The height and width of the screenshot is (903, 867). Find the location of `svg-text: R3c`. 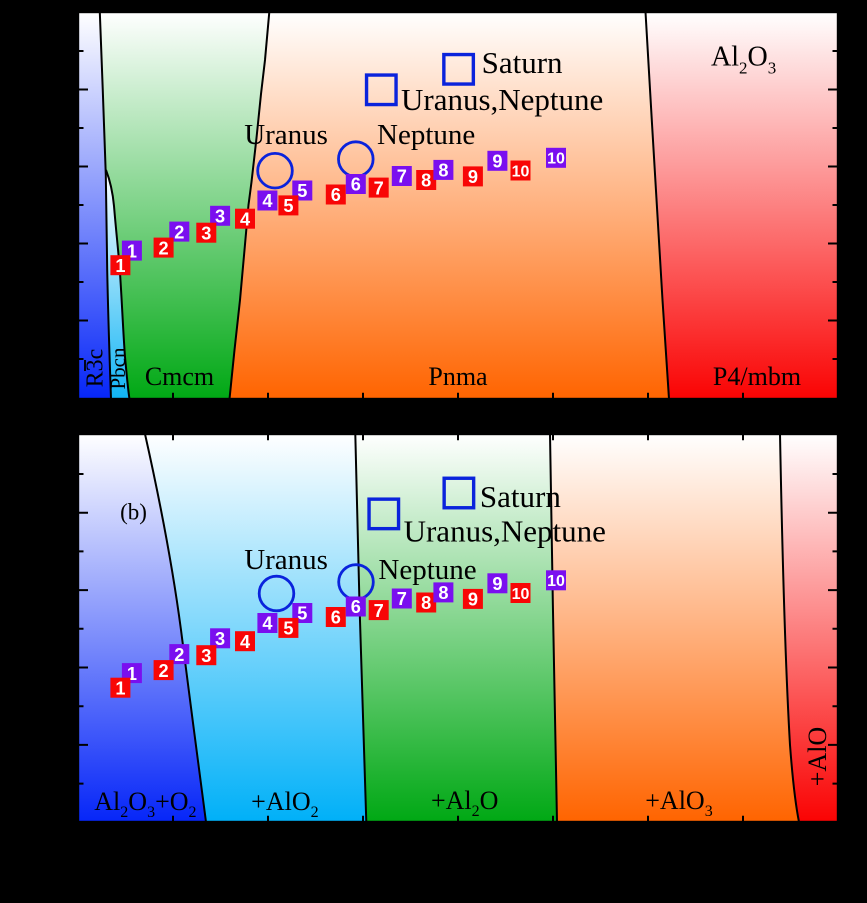

svg-text: R3c is located at coordinates (96, 368).